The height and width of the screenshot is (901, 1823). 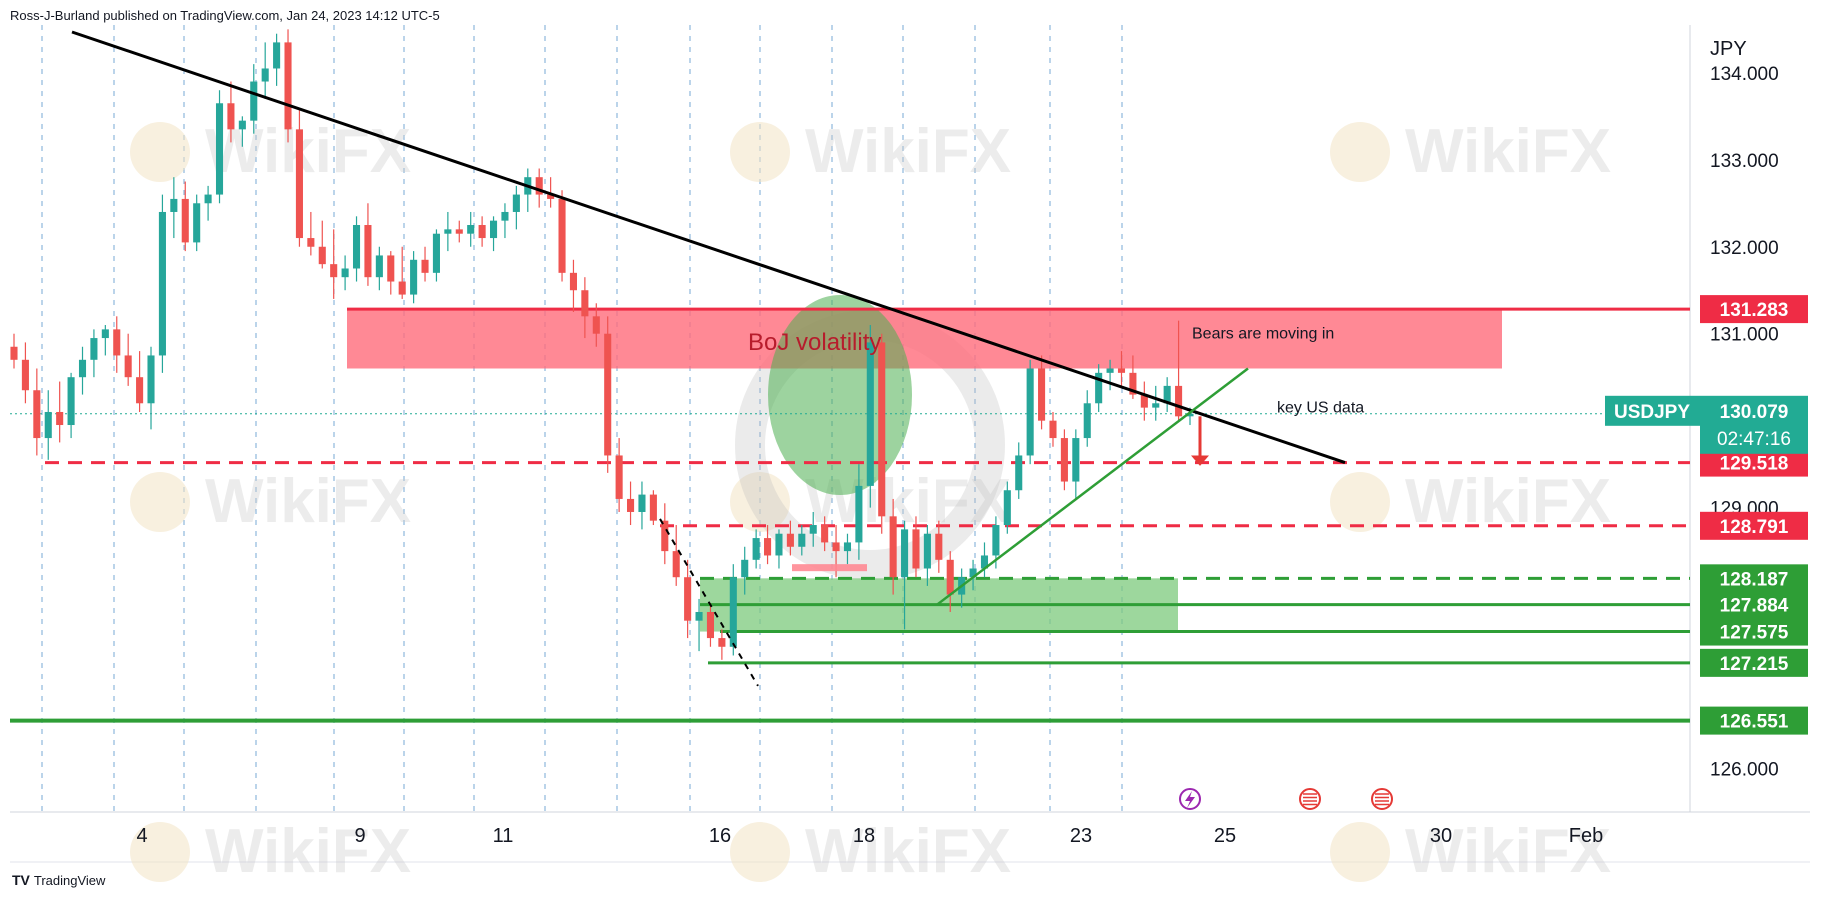 I want to click on price-label: 127.575, so click(x=1754, y=633).